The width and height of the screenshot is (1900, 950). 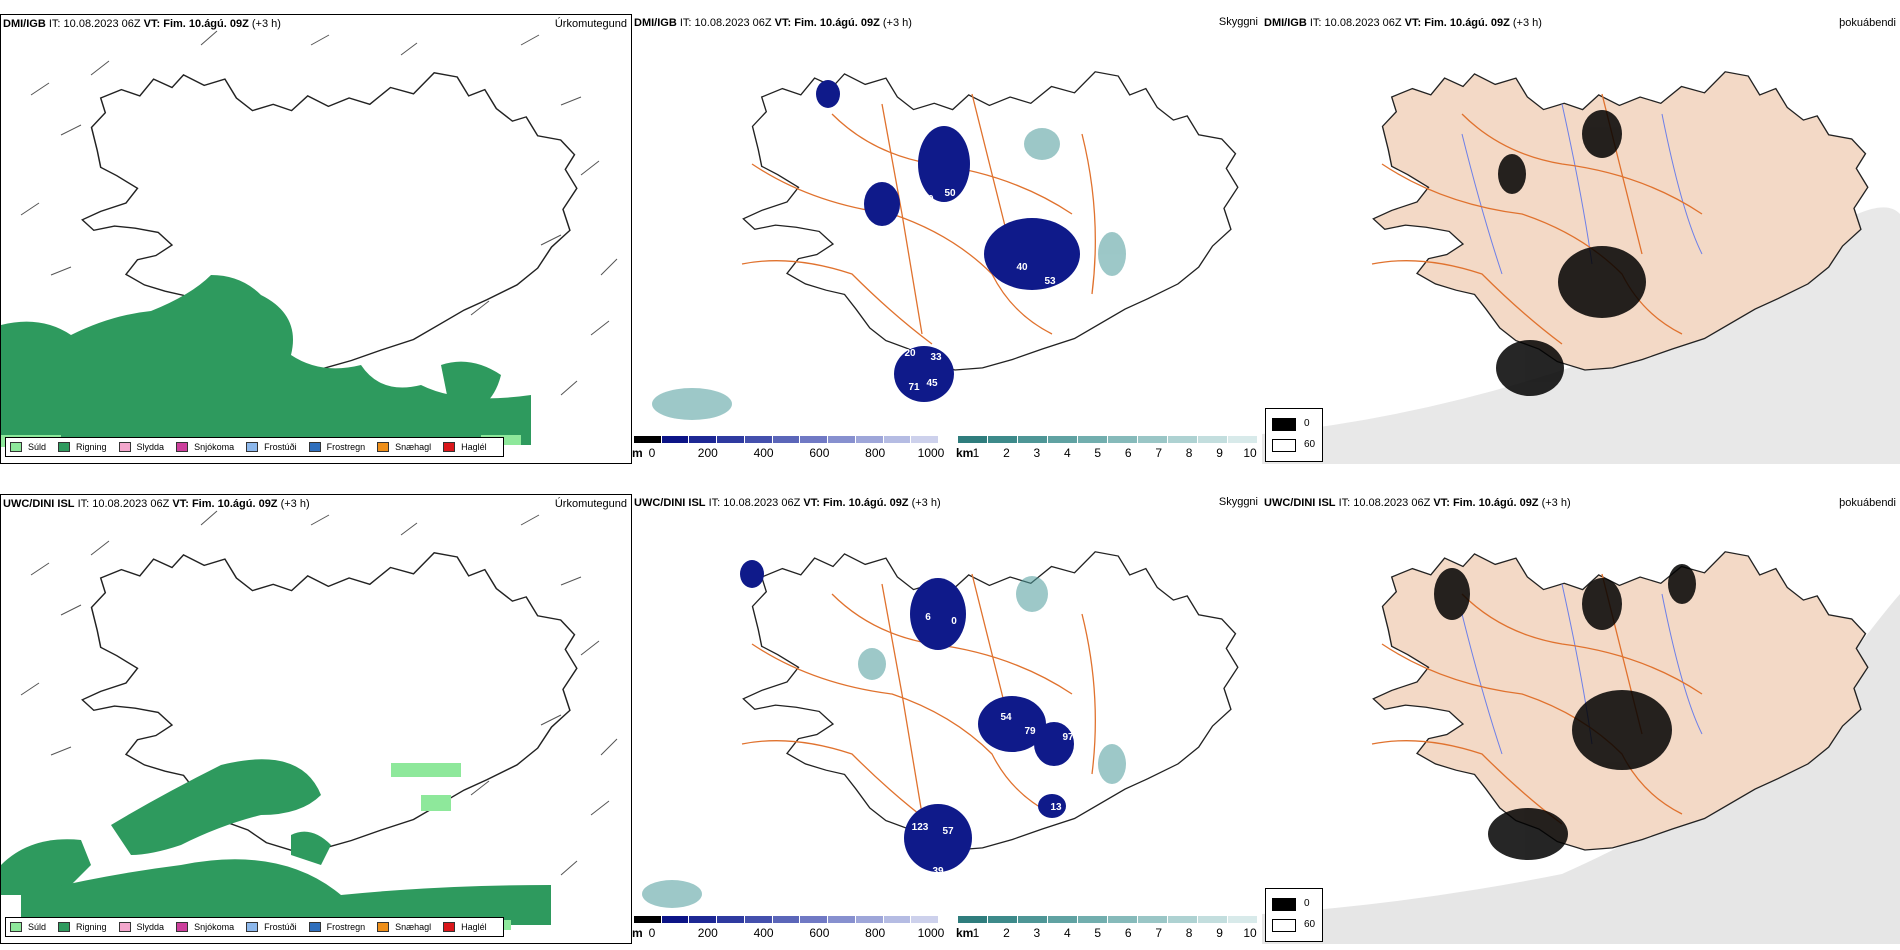 I want to click on cloud-value-label: 33, so click(x=936, y=357).